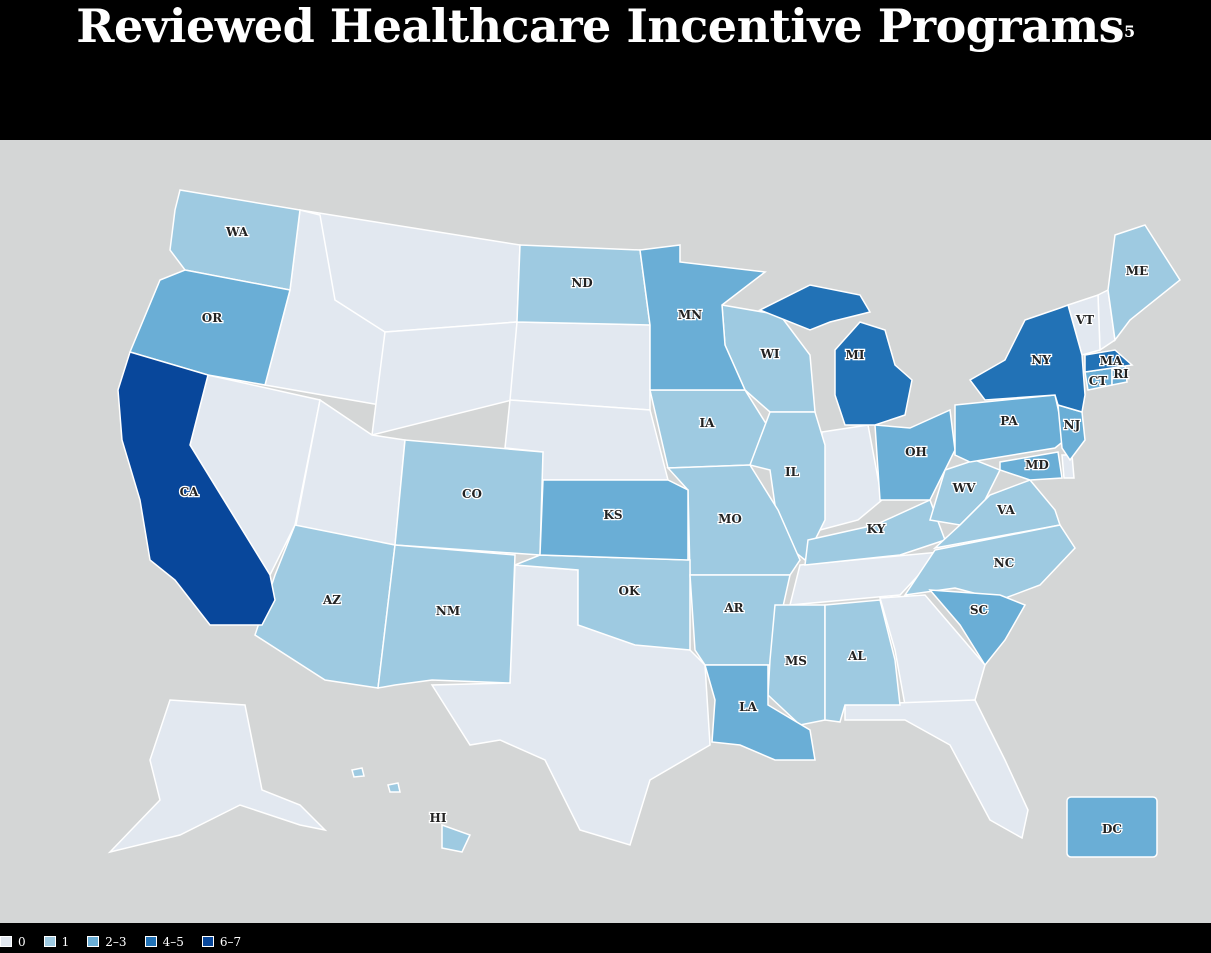 The image size is (1211, 953). Describe the element at coordinates (1098, 381) in the screenshot. I see `state-label-ct: CT` at that location.